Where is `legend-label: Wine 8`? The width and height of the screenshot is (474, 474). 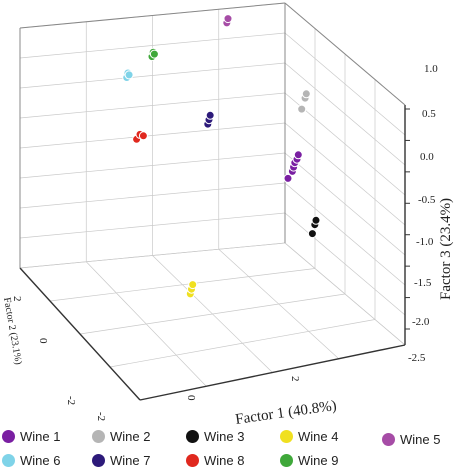 legend-label: Wine 8 is located at coordinates (224, 460).